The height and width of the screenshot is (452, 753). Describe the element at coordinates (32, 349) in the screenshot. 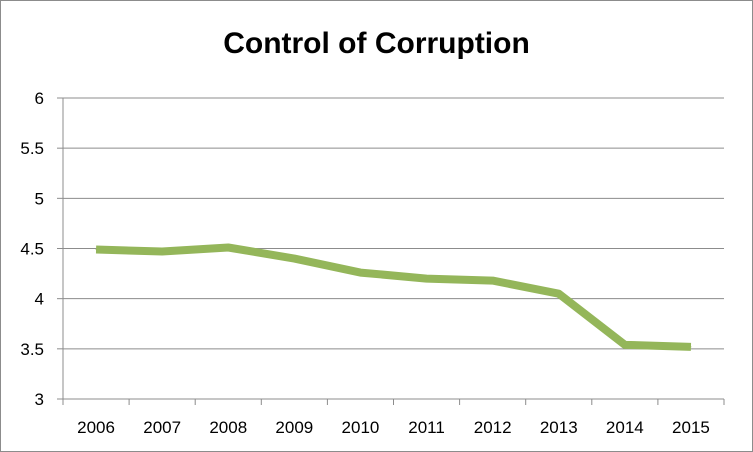

I see `y-tick-label: 3.5` at that location.